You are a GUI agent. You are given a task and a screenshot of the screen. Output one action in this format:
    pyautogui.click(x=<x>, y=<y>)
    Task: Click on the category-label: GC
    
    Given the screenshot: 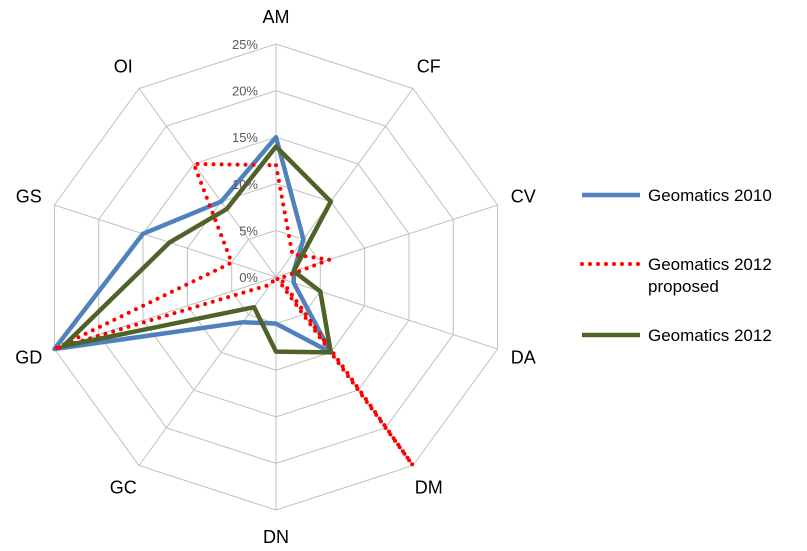 What is the action you would take?
    pyautogui.click(x=123, y=487)
    